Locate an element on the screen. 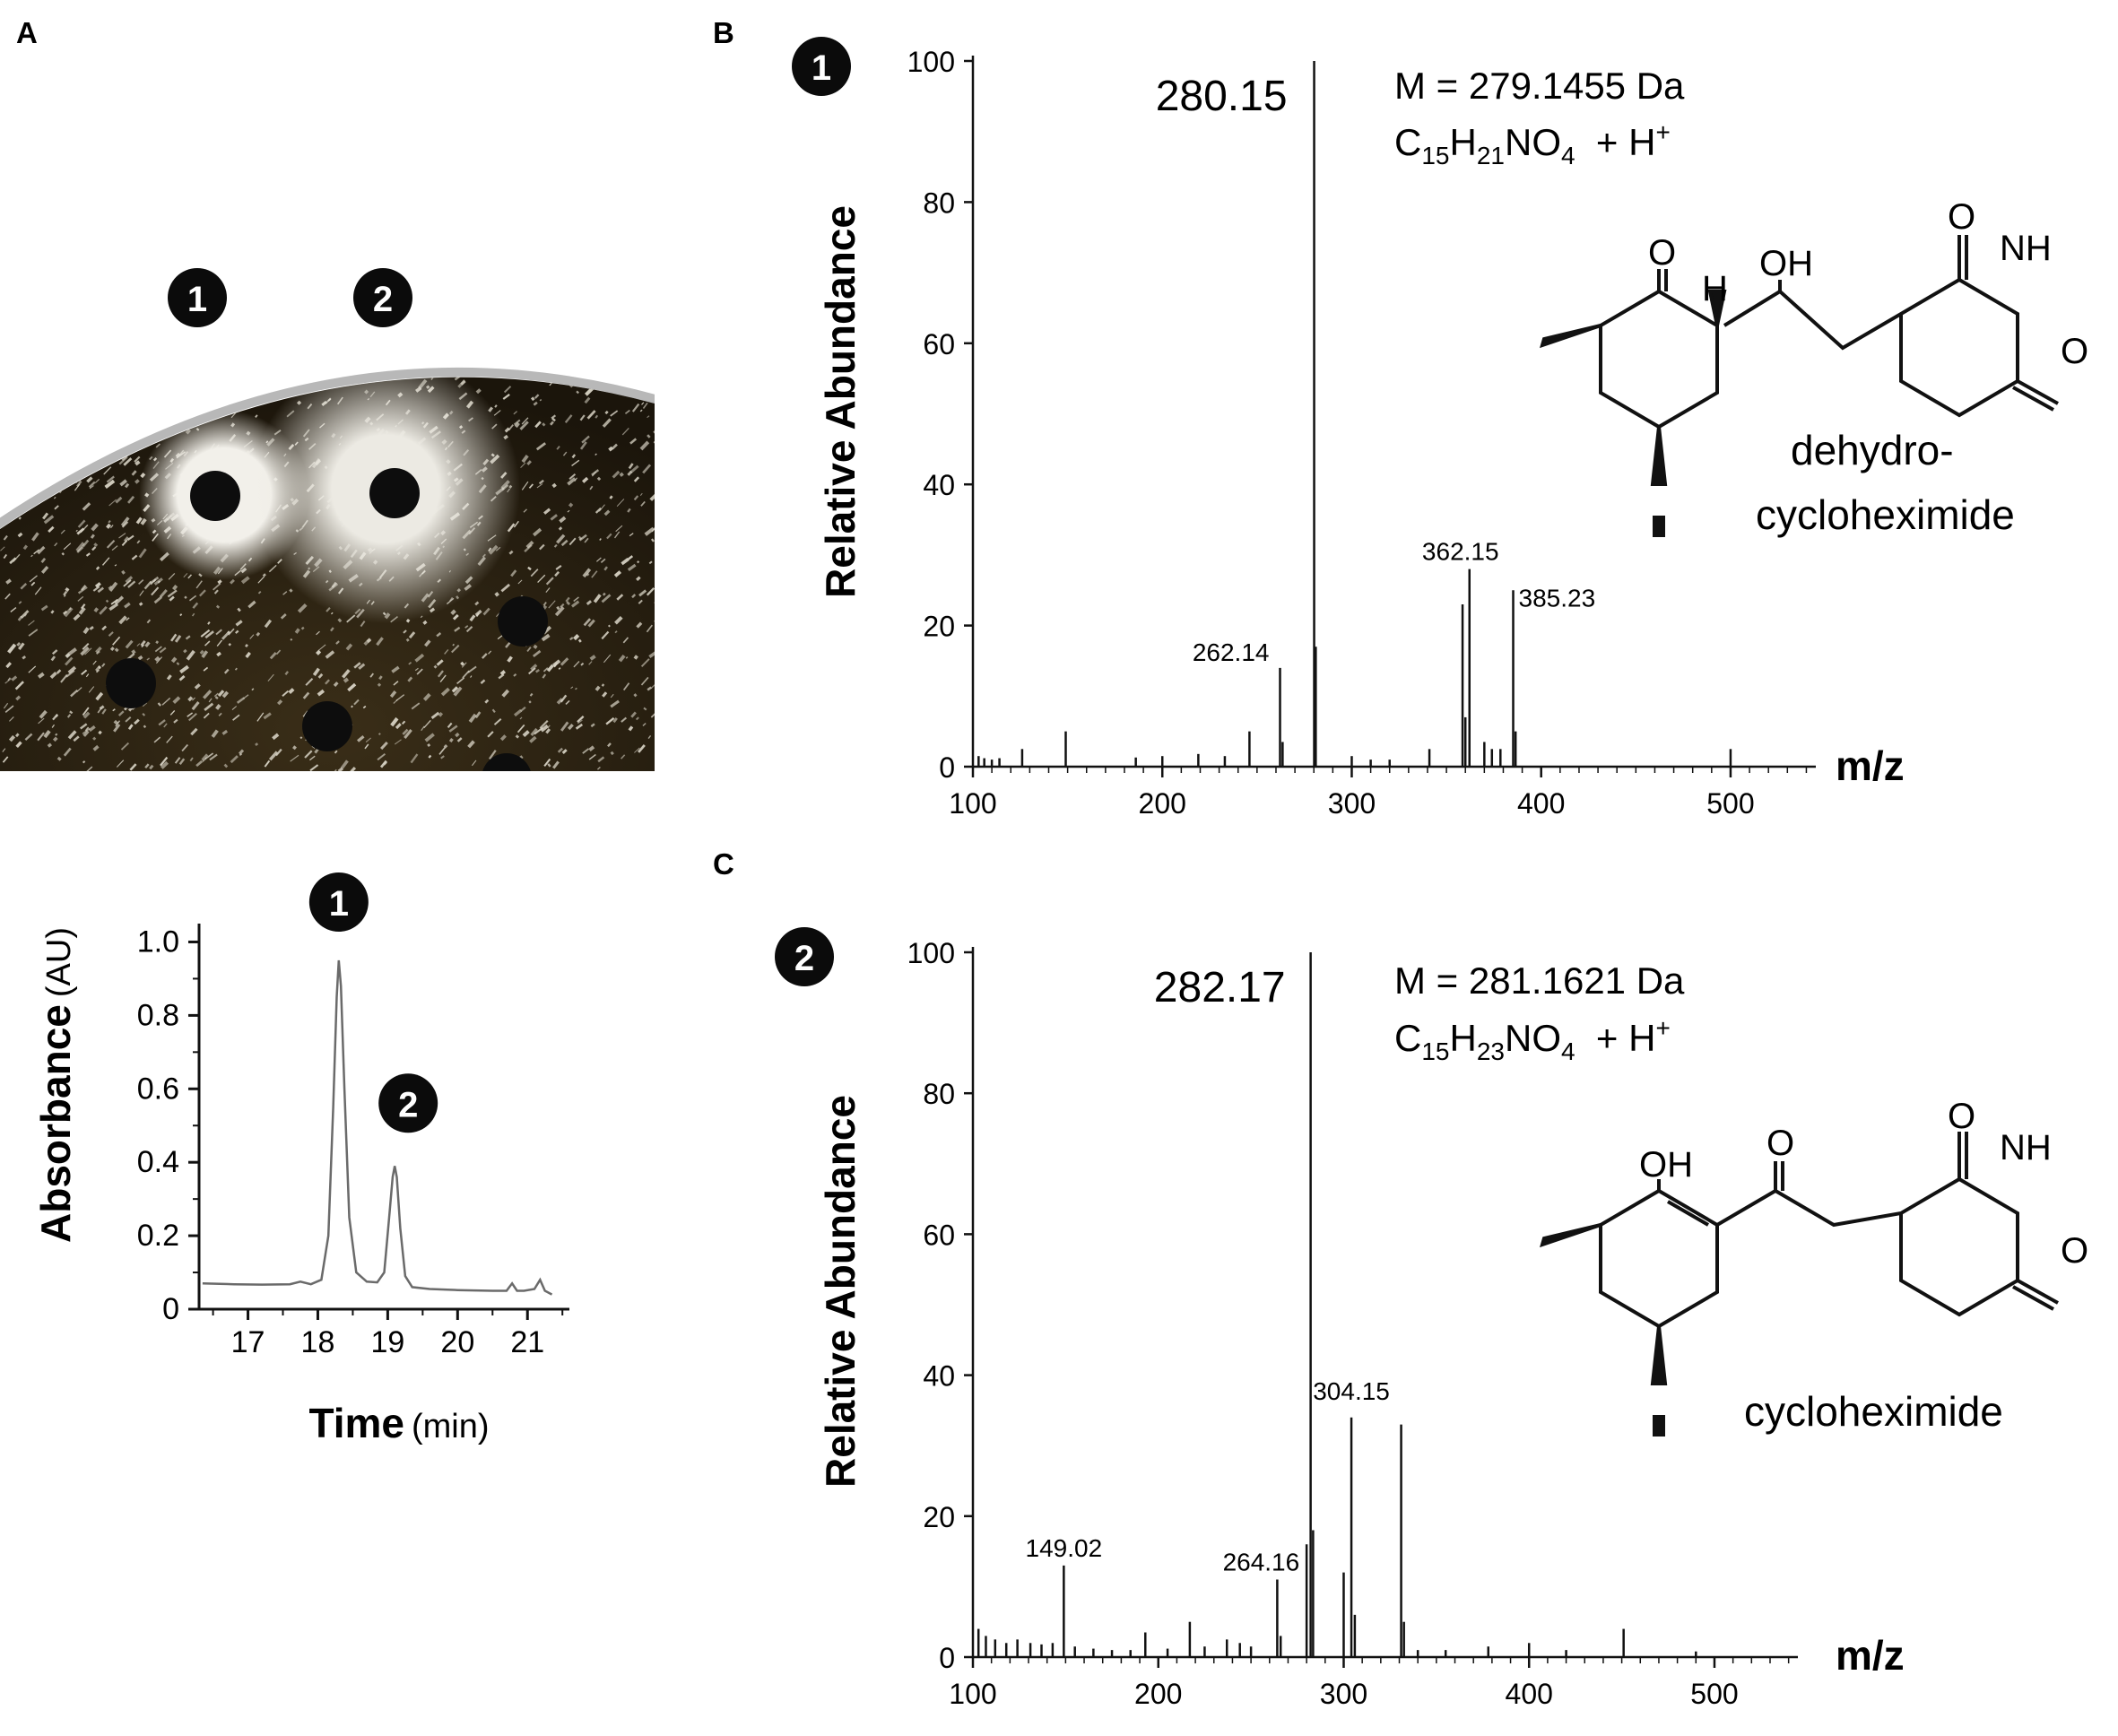  compound-name-1-line2: cycloheximide is located at coordinates (1885, 514).